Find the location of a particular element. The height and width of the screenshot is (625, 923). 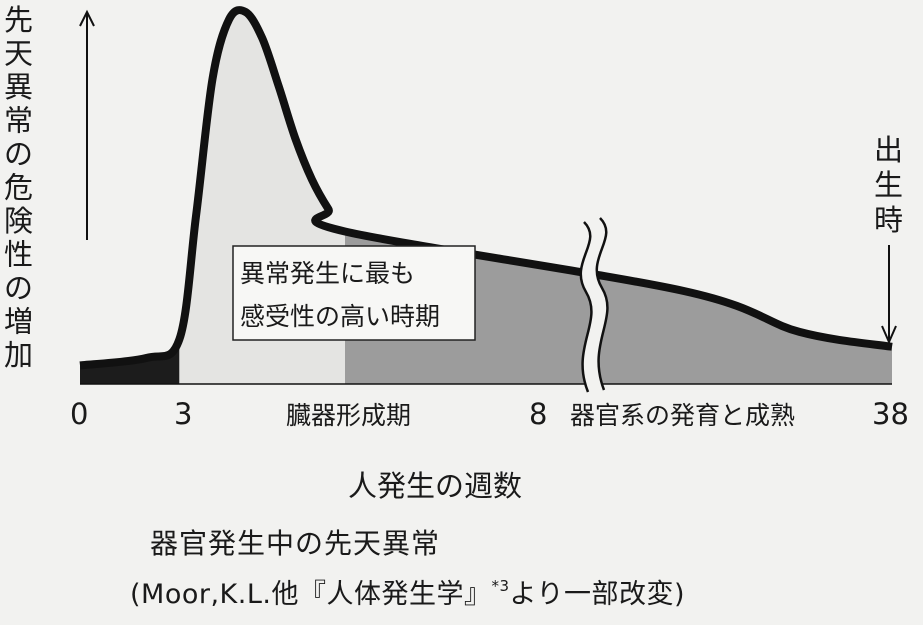

x-tick-label: 8 is located at coordinates (538, 414).